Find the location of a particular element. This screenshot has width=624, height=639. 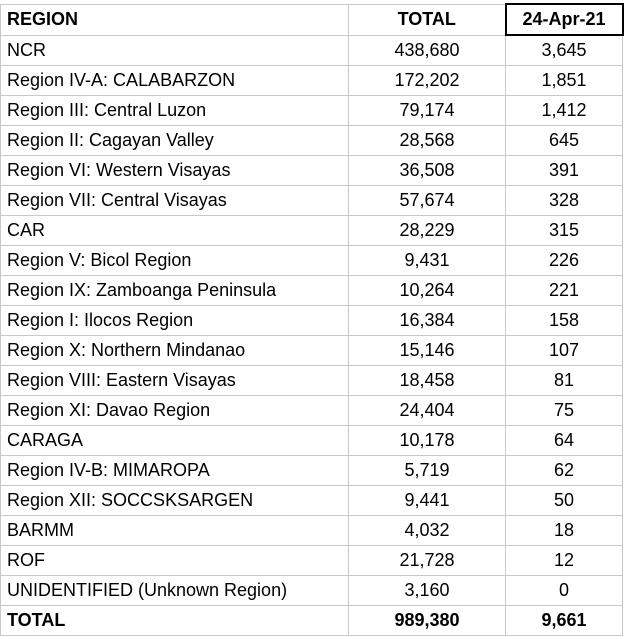

number-cell: 328 is located at coordinates (564, 200).